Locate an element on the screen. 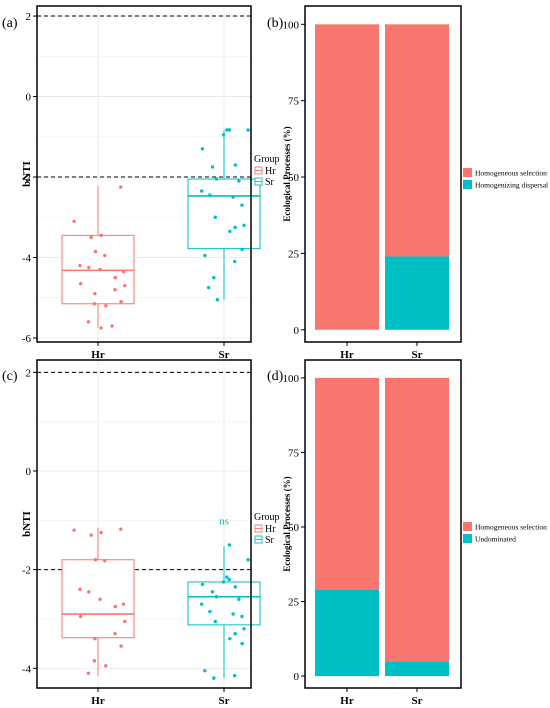 The image size is (550, 708). legend-label: Homogeneous selection is located at coordinates (511, 527).